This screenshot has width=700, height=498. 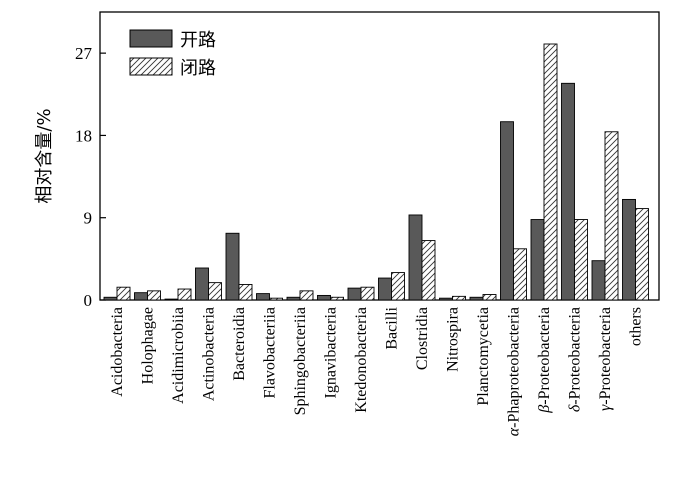 I want to click on x-category-label: Acidimicrobiia, so click(x=178, y=355).